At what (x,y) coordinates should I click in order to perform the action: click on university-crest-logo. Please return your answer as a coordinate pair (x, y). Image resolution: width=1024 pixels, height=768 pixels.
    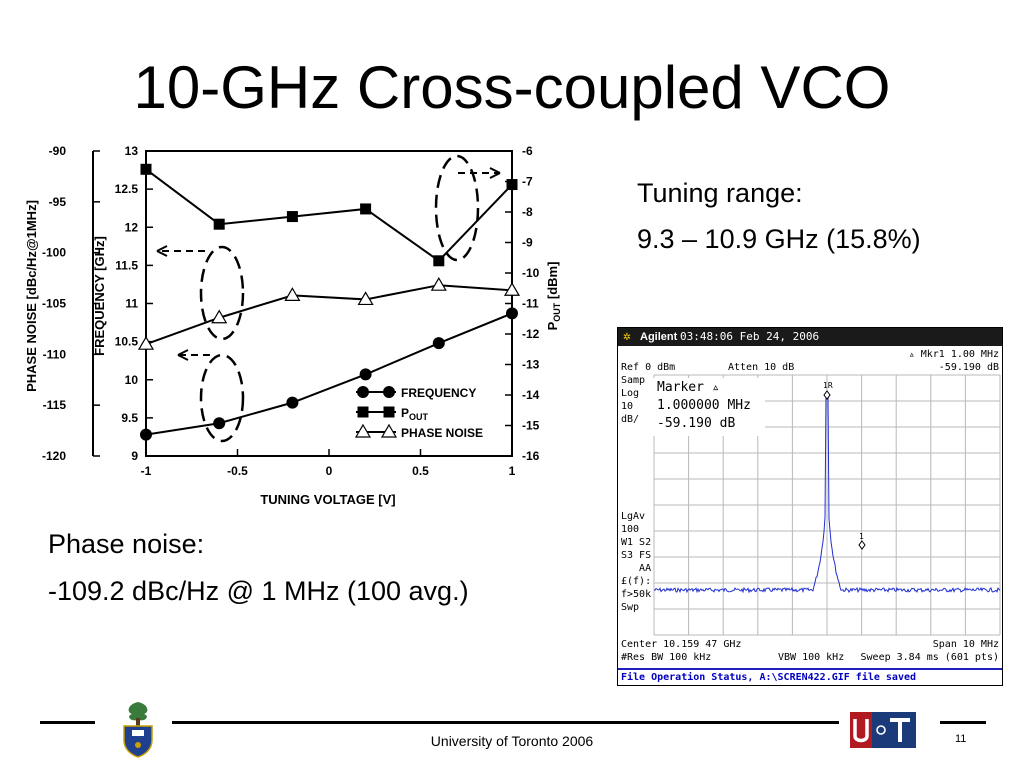
    Looking at the image, I should click on (138, 730).